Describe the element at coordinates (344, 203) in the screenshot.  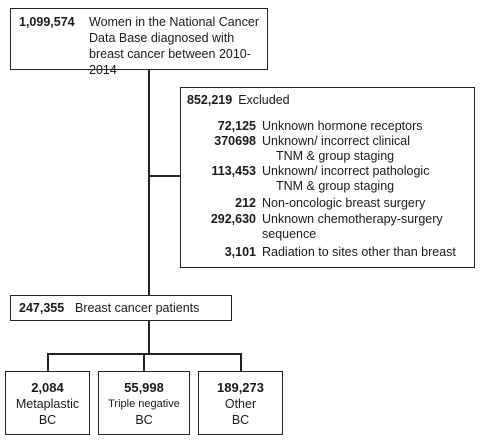
I see `excluded-item-label: Non-oncologic breast surgery` at that location.